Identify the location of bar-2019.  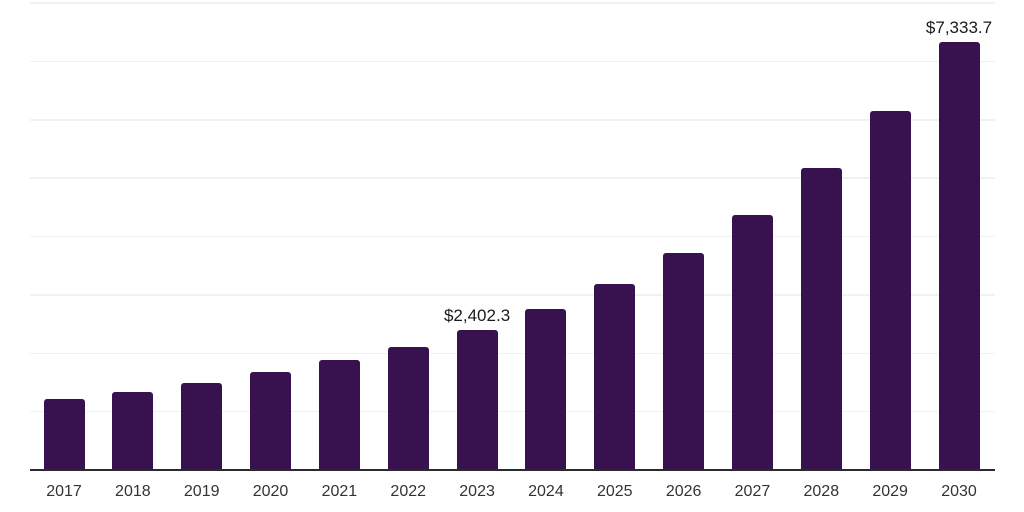
(202, 426).